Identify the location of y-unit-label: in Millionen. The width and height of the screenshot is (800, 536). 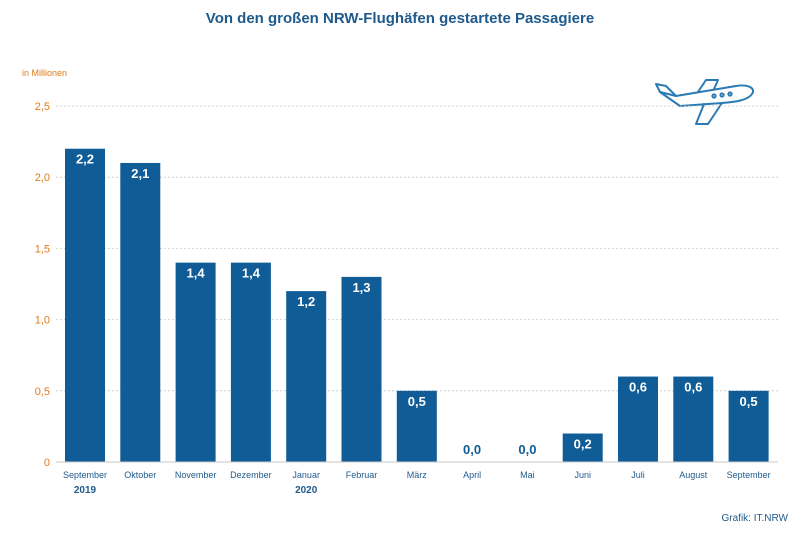
(45, 73).